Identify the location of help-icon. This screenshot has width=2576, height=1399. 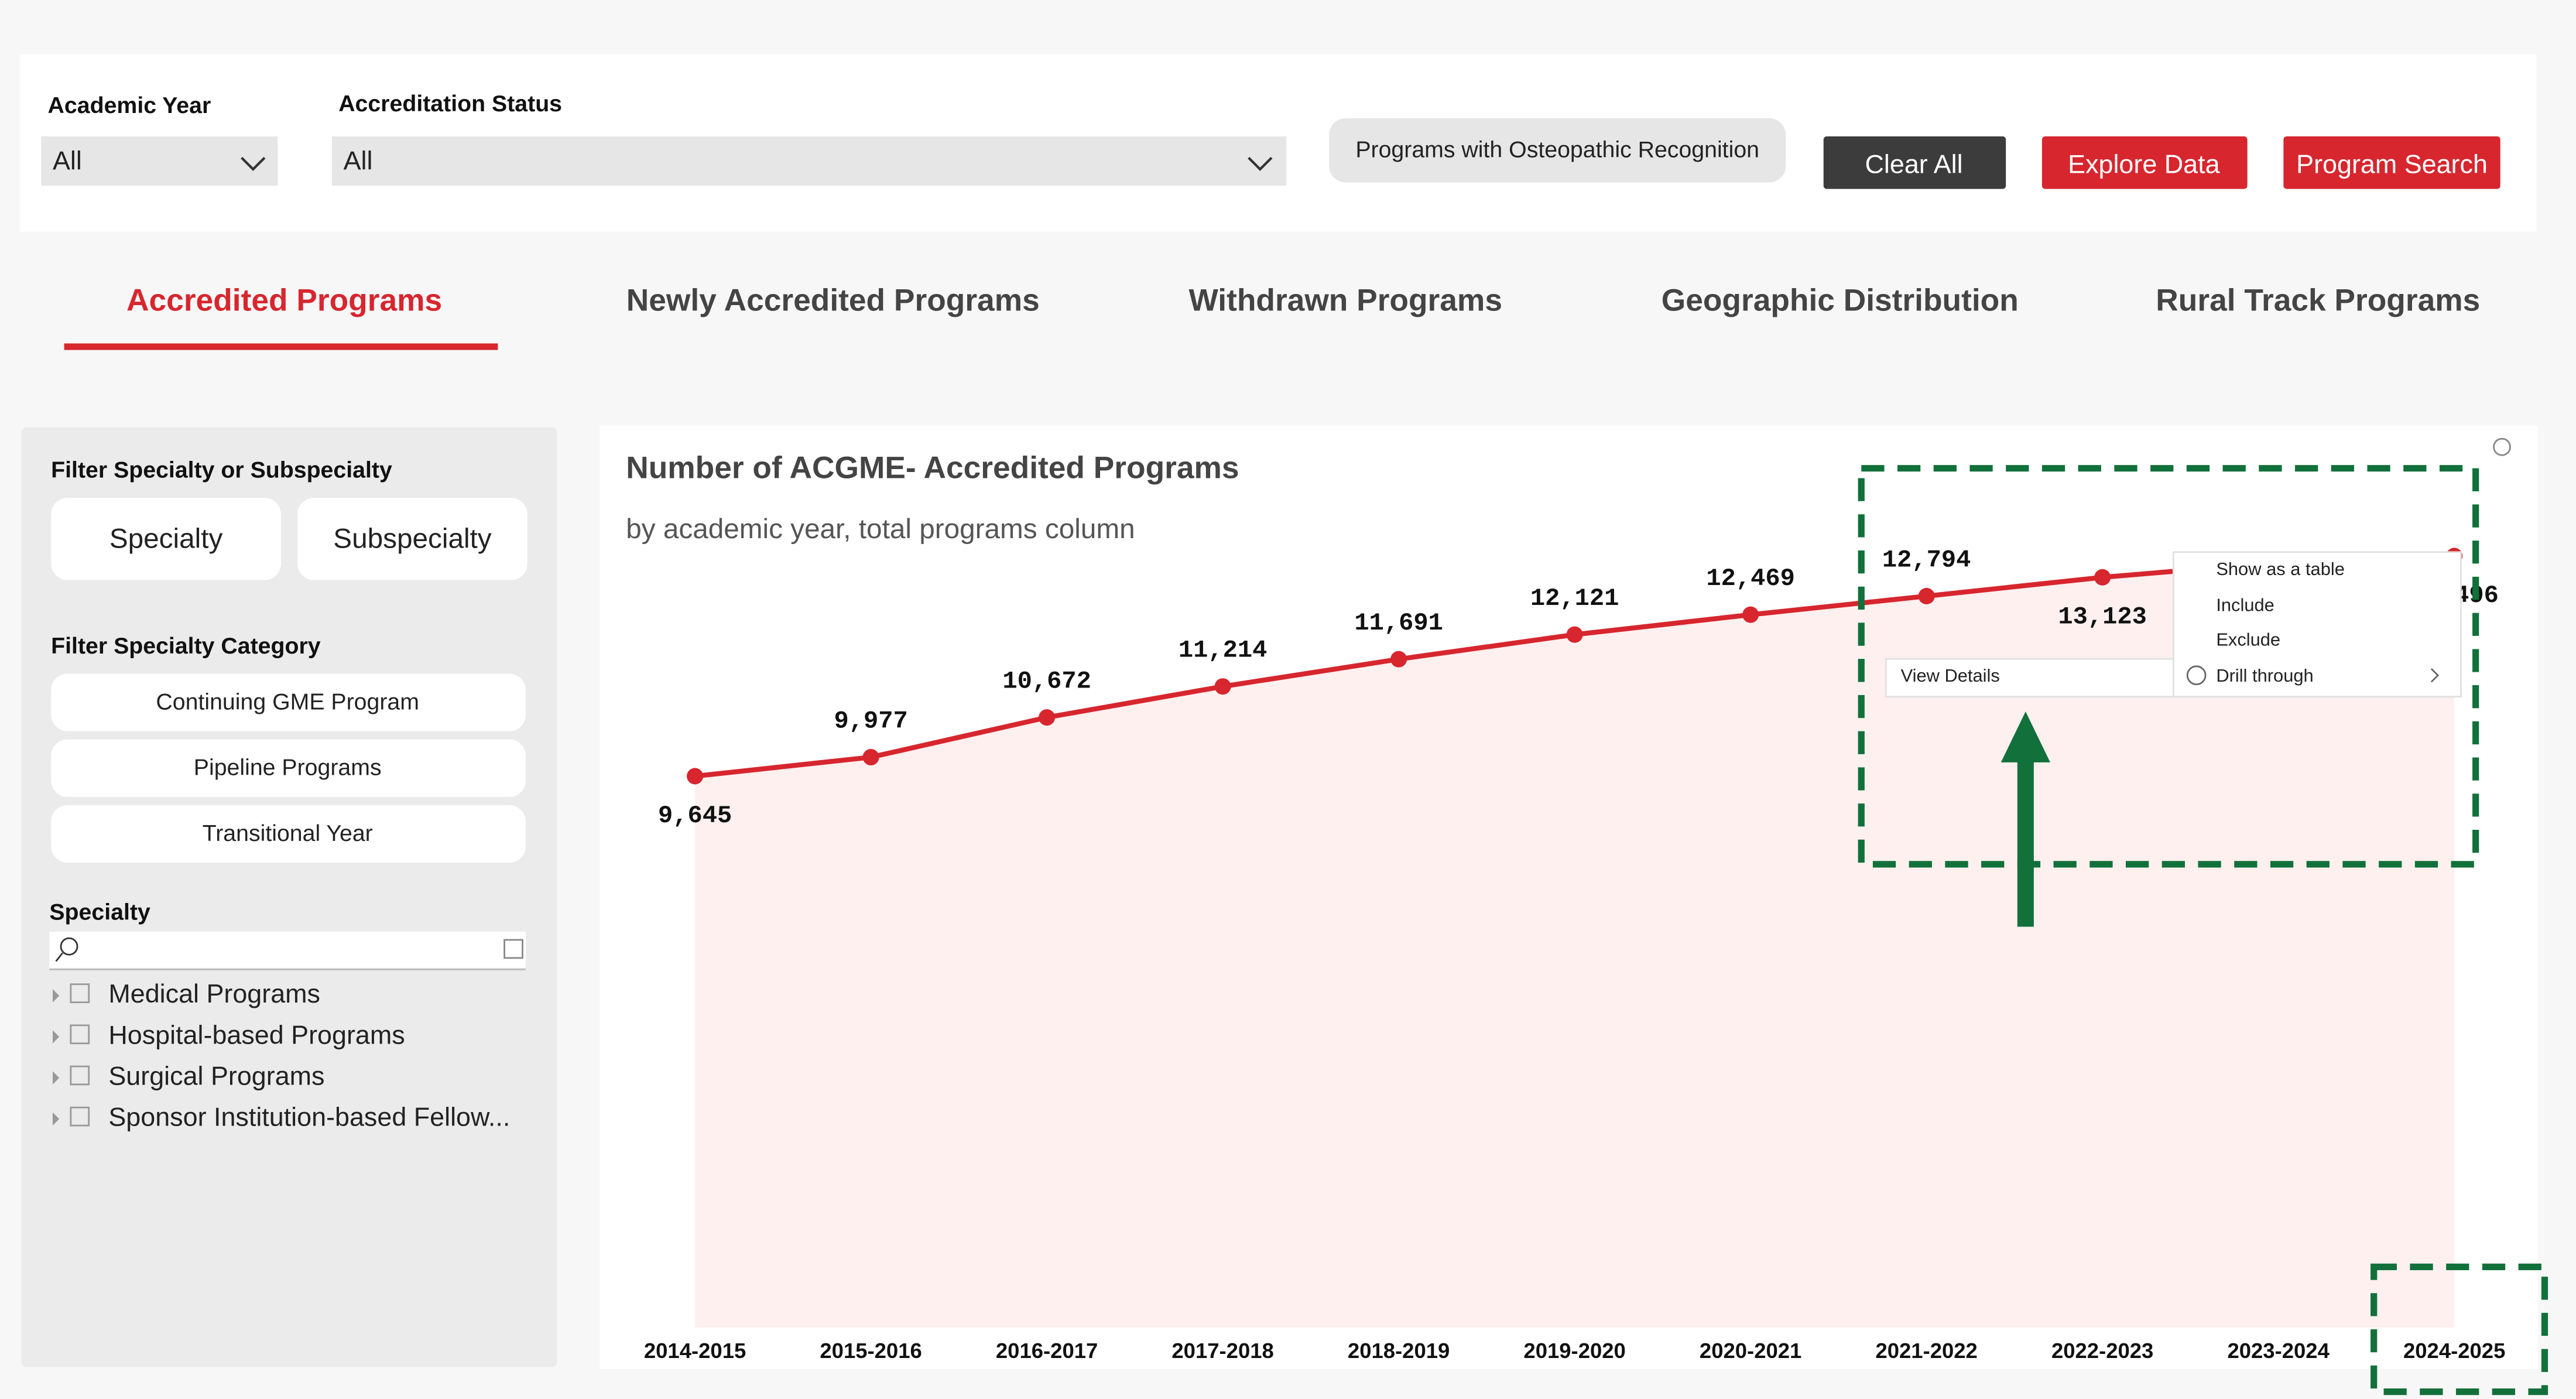
(2502, 446).